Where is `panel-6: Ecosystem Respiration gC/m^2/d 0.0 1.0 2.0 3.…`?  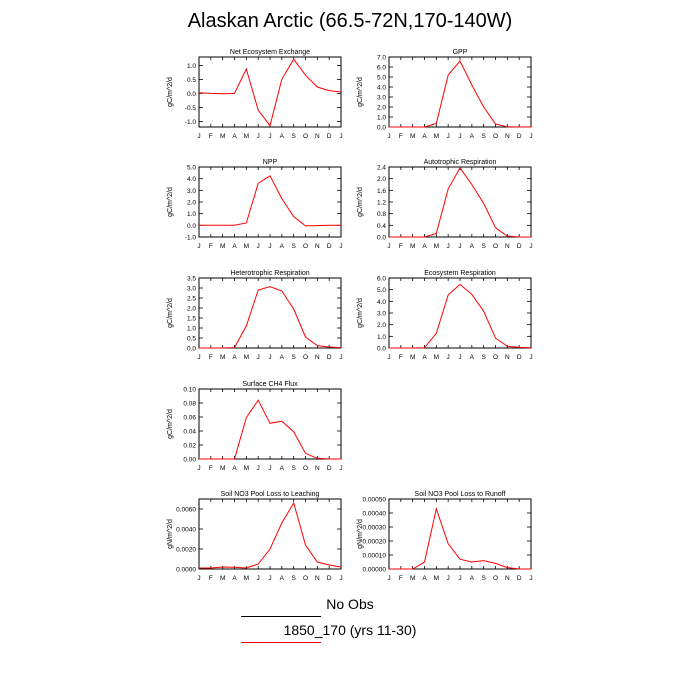
panel-6: Ecosystem Respiration gC/m^2/d 0.0 1.0 2.0 3.… is located at coordinates (445, 315).